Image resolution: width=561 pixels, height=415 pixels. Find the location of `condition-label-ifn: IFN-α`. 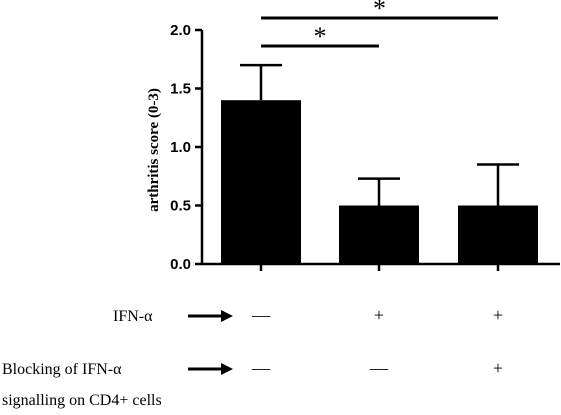

condition-label-ifn: IFN-α is located at coordinates (133, 316).